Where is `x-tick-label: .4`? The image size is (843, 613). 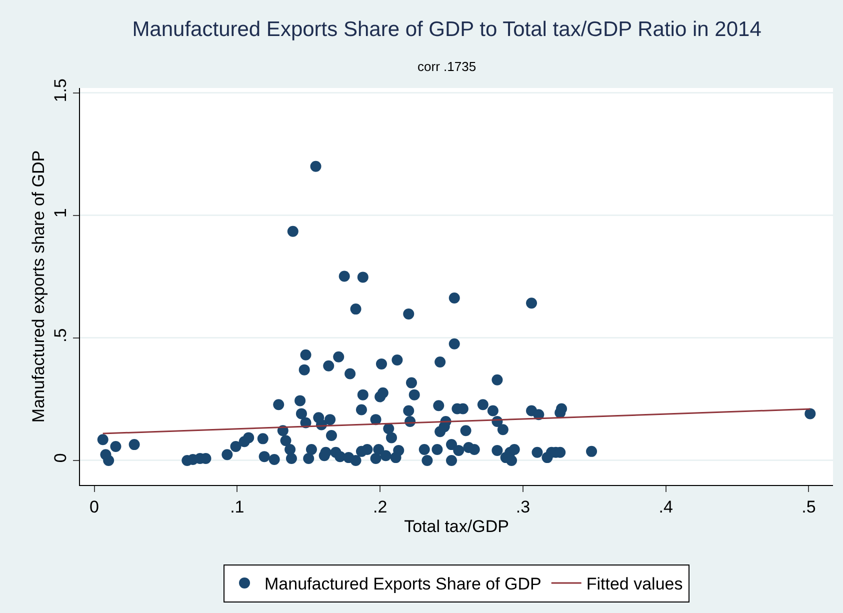 x-tick-label: .4 is located at coordinates (665, 506).